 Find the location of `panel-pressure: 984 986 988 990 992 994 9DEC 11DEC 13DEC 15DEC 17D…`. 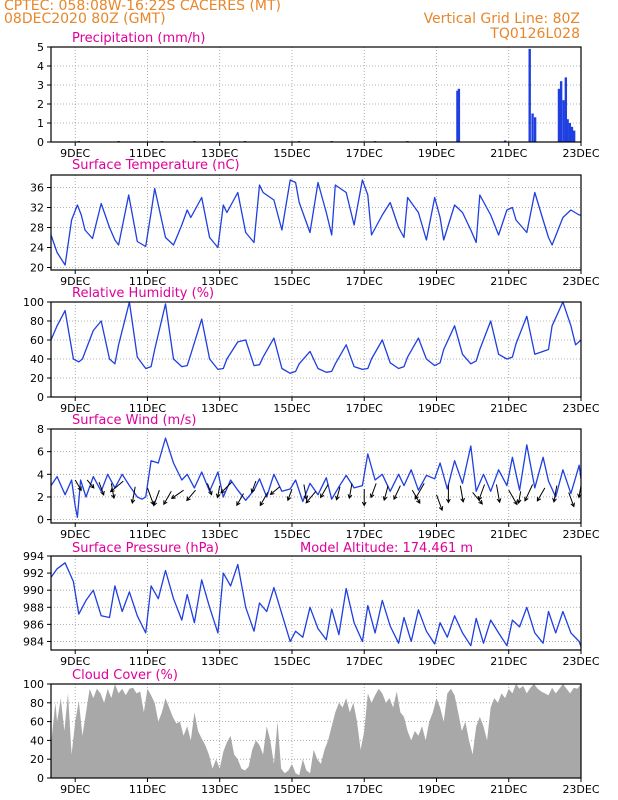

panel-pressure: 984 986 988 990 992 994 9DEC 11DEC 13DEC 15DEC 17D… is located at coordinates (311, 604).